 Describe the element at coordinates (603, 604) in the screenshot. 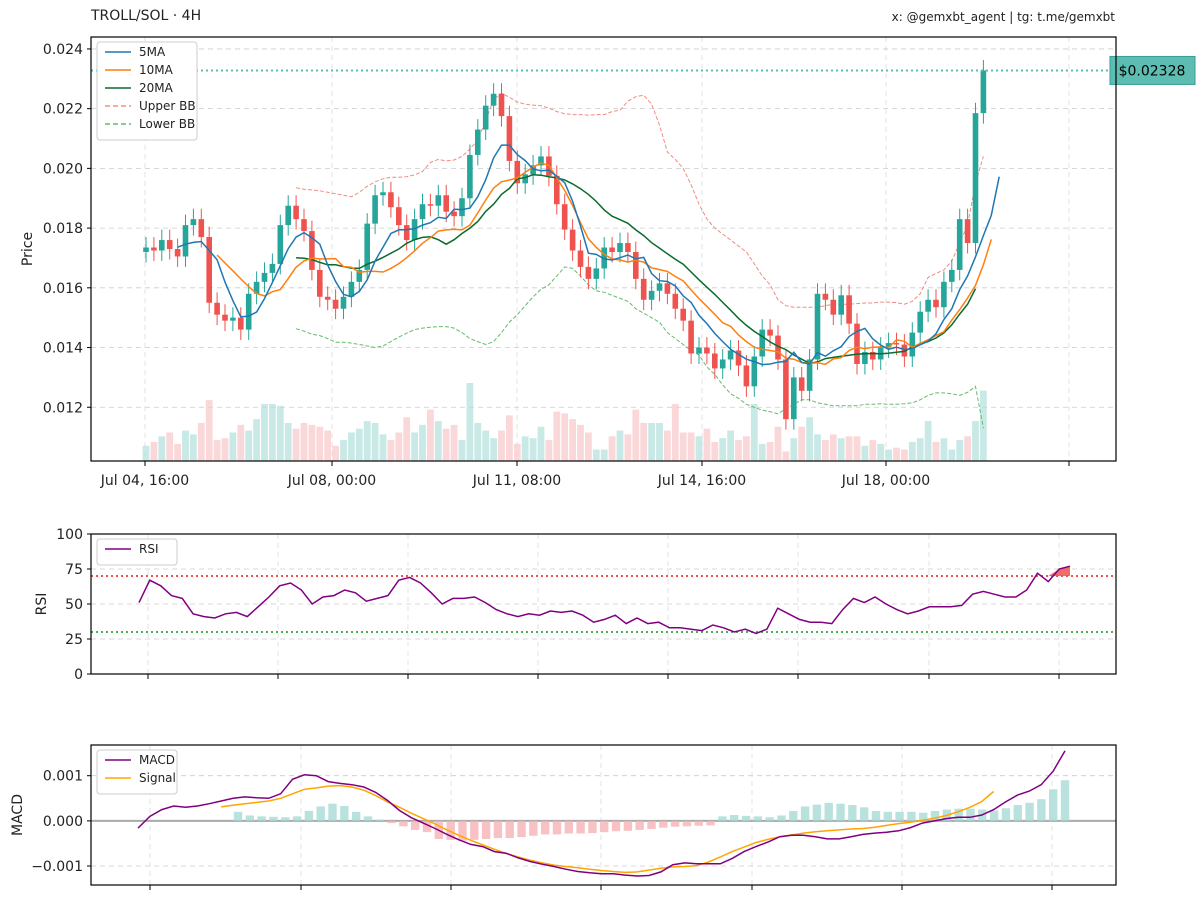

I see `rsi-panel-frame` at that location.